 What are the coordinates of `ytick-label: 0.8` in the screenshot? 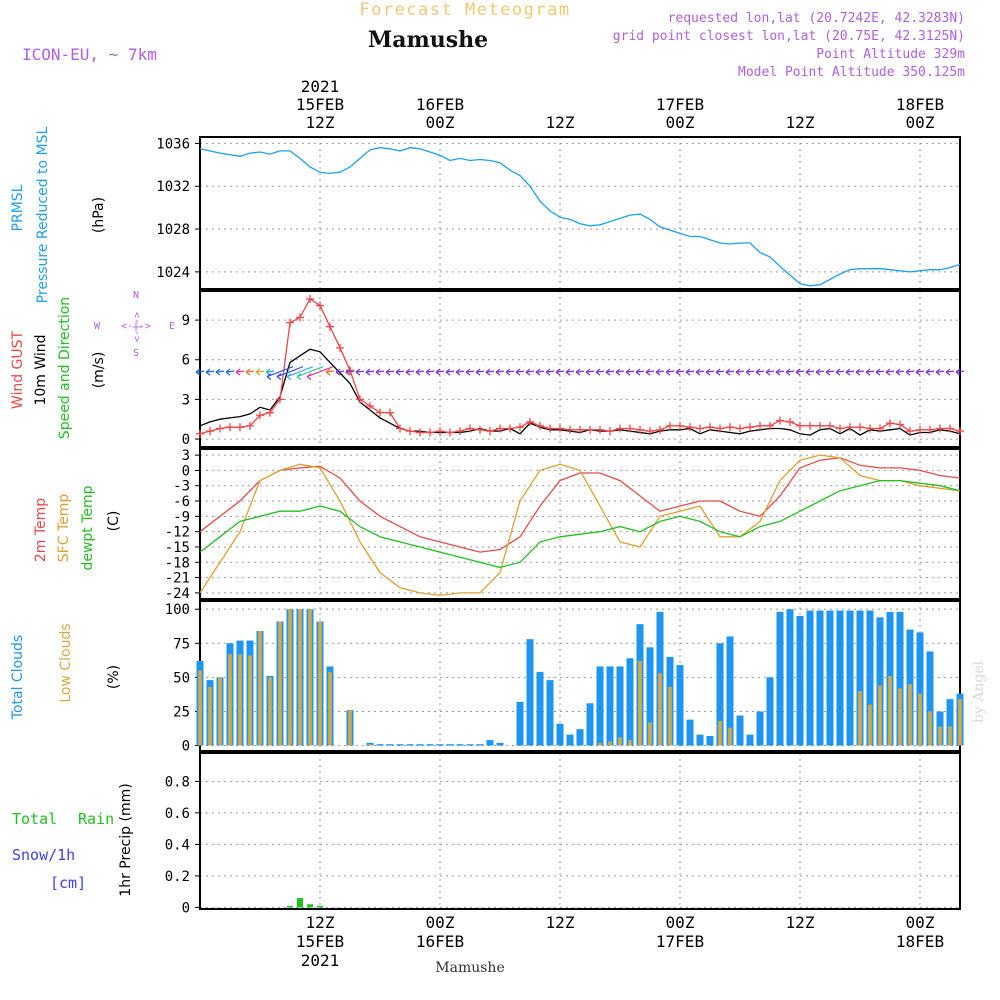 It's located at (177, 782).